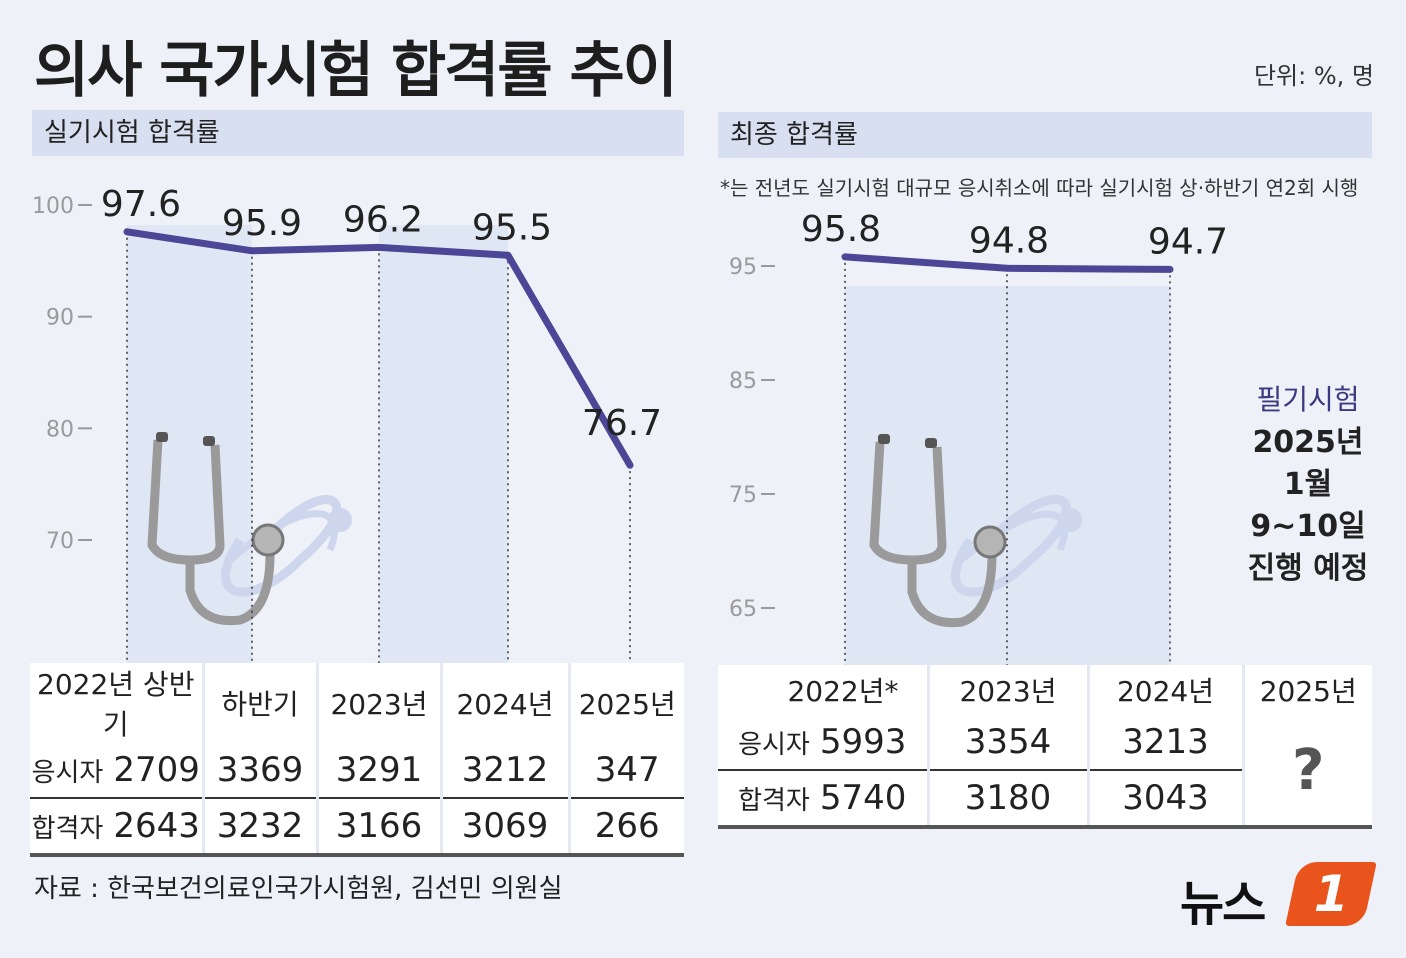 Image resolution: width=1406 pixels, height=958 pixels. Describe the element at coordinates (743, 609) in the screenshot. I see `y-tick-label: 65` at that location.